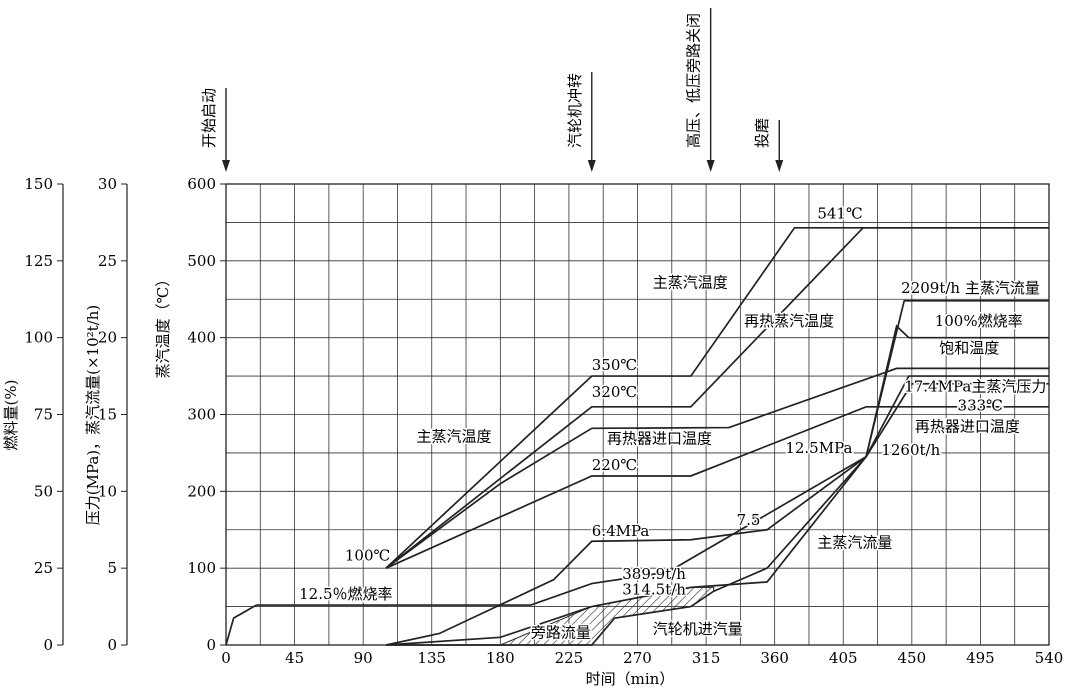  Describe the element at coordinates (43, 568) in the screenshot. I see `y-tick-label-fuel: 25` at that location.